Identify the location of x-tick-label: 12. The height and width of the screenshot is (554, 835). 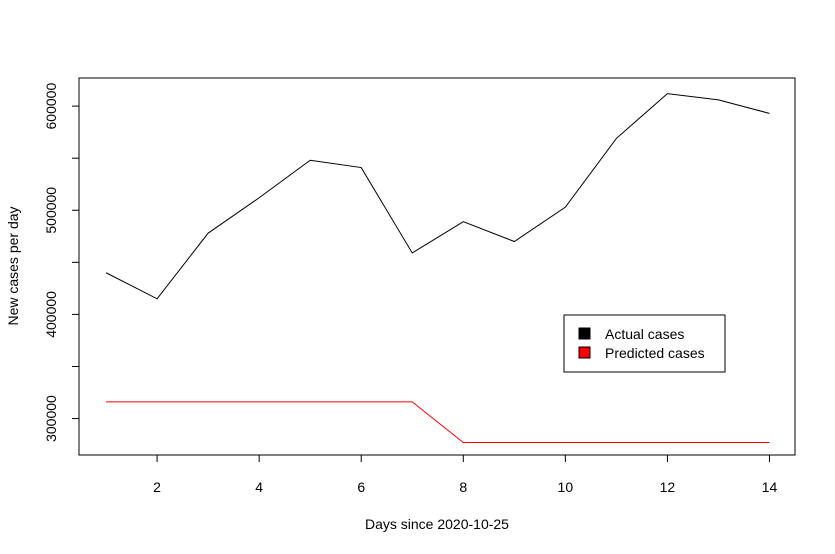
(668, 487).